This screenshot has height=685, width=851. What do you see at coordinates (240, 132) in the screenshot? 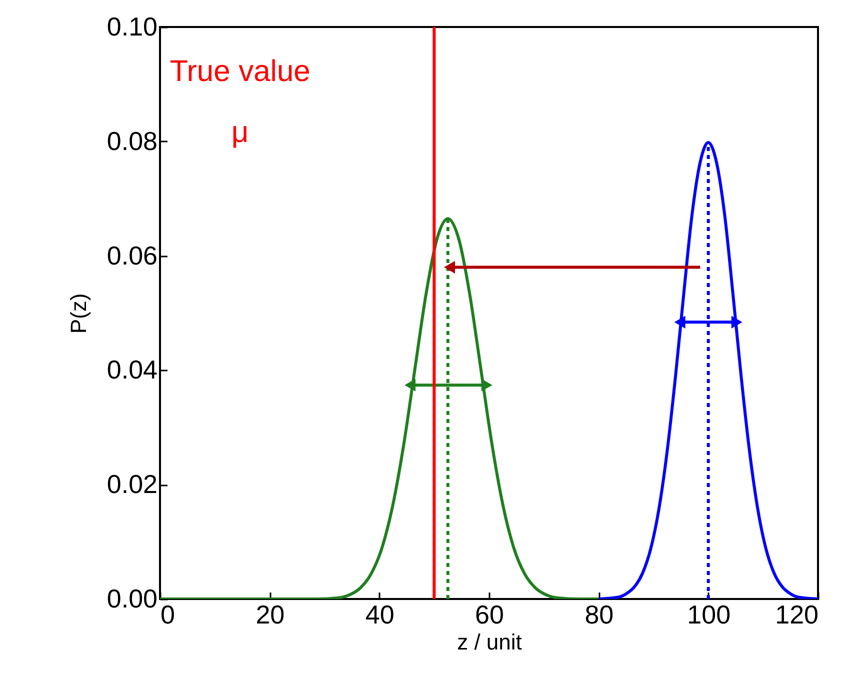
I see `annotation: μ` at bounding box center [240, 132].